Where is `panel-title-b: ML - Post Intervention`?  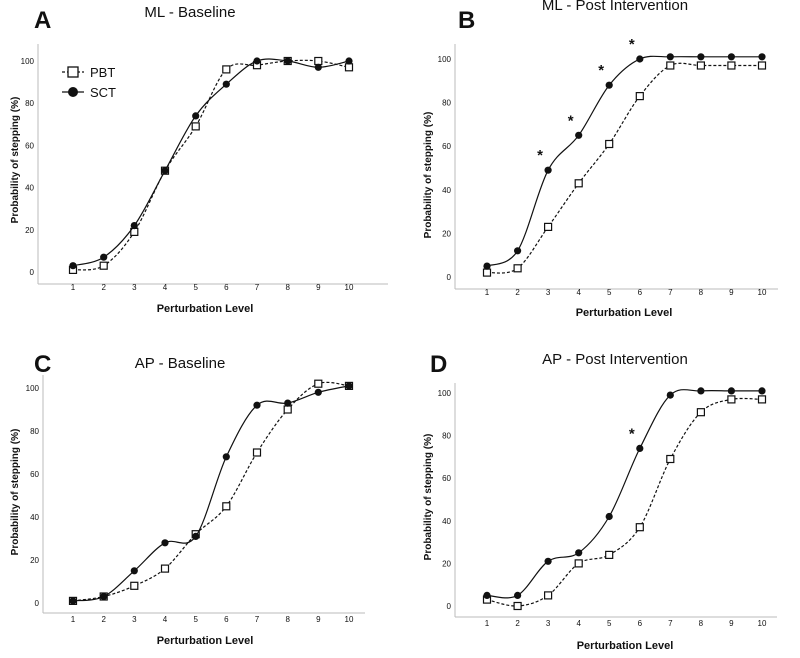
panel-title-b: ML - Post Intervention is located at coordinates (615, 7).